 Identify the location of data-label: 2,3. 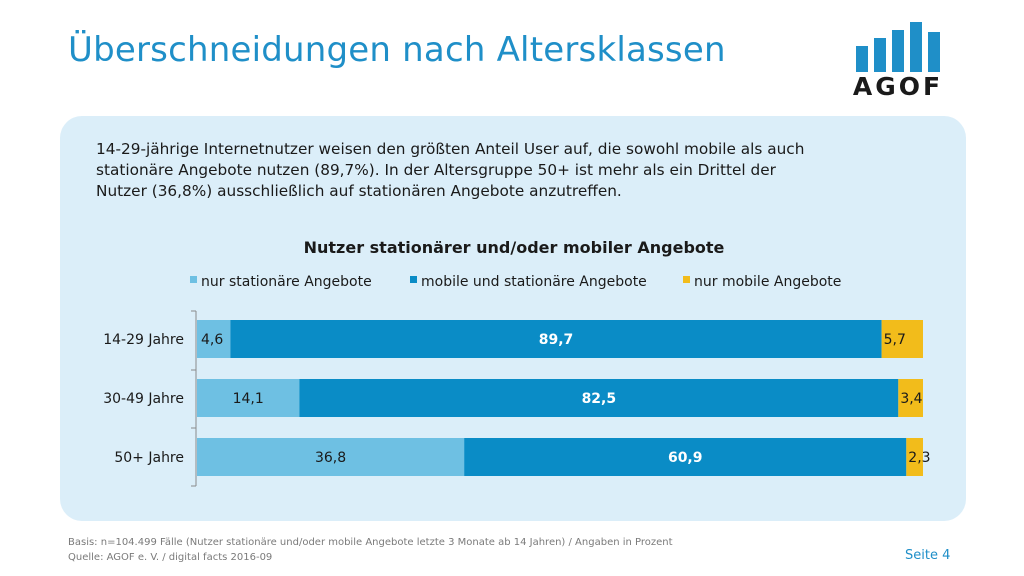
(919, 458).